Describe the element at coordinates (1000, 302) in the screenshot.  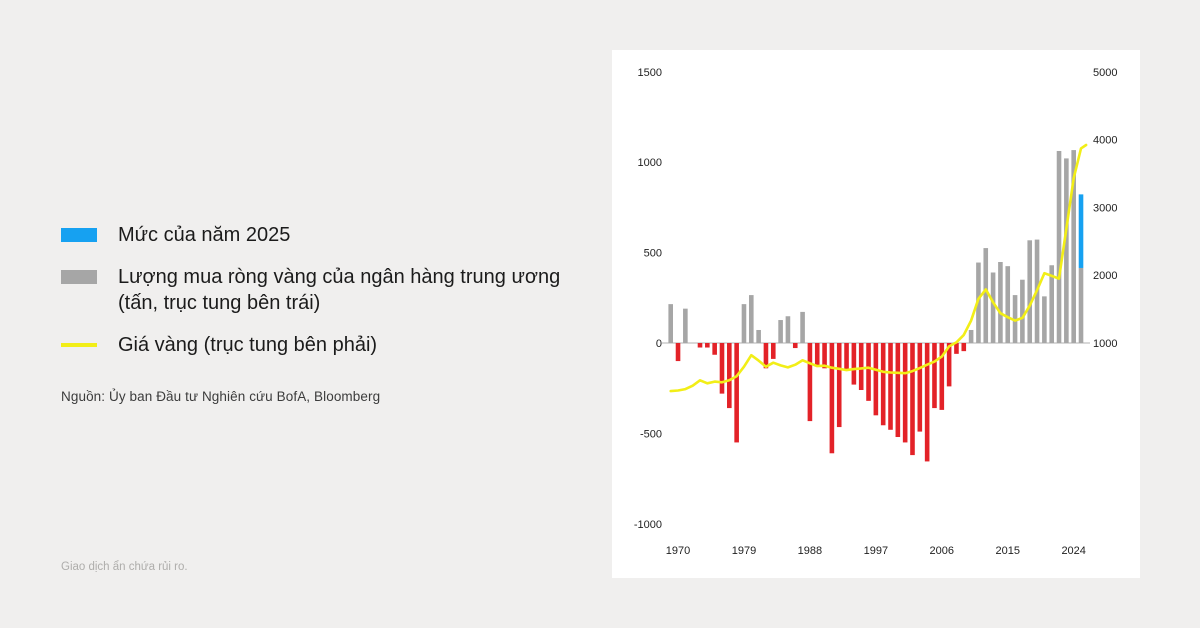
I see `bar-2014` at that location.